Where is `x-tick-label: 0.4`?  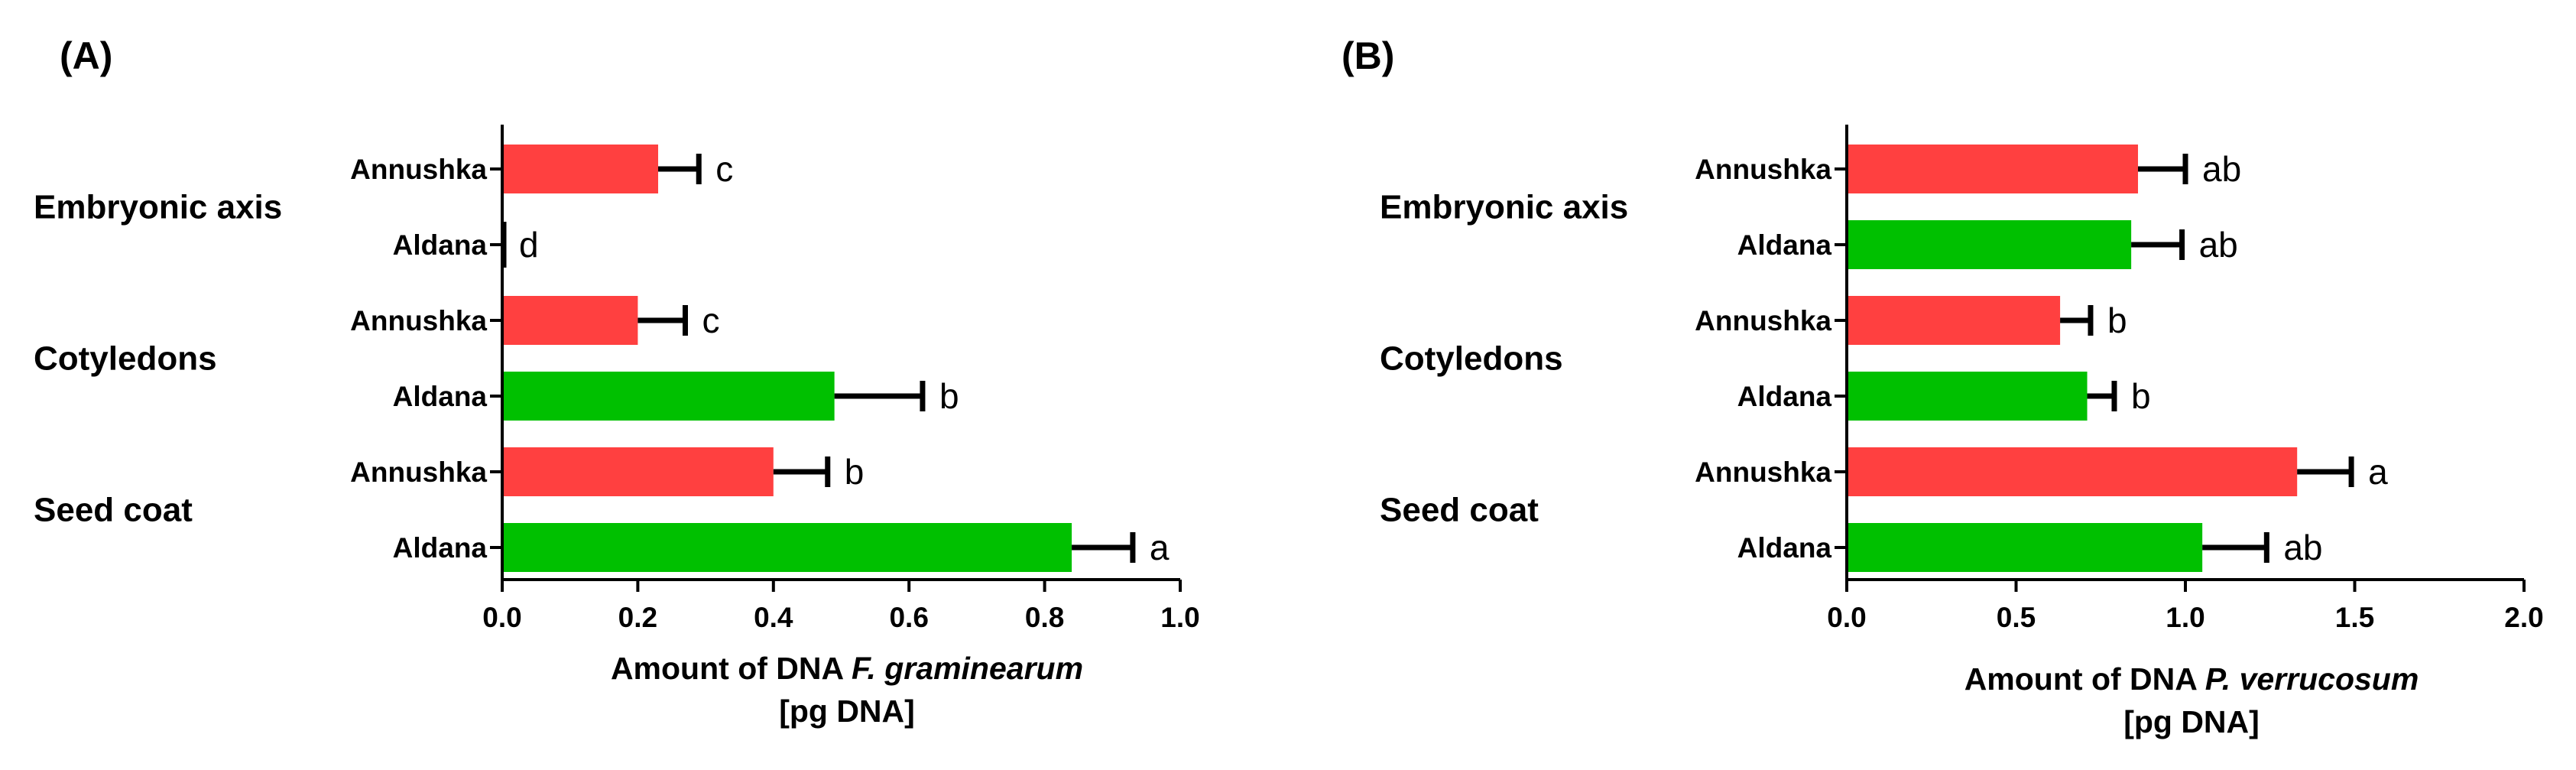
x-tick-label: 0.4 is located at coordinates (773, 617).